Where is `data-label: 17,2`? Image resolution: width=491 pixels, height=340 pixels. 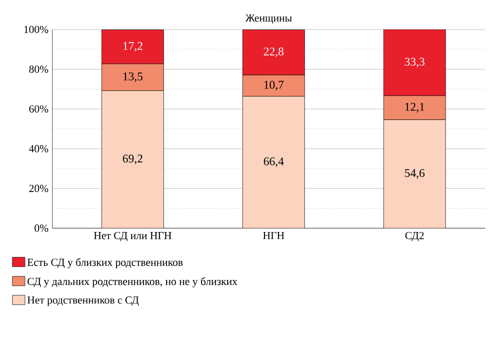
data-label: 17,2 is located at coordinates (132, 47).